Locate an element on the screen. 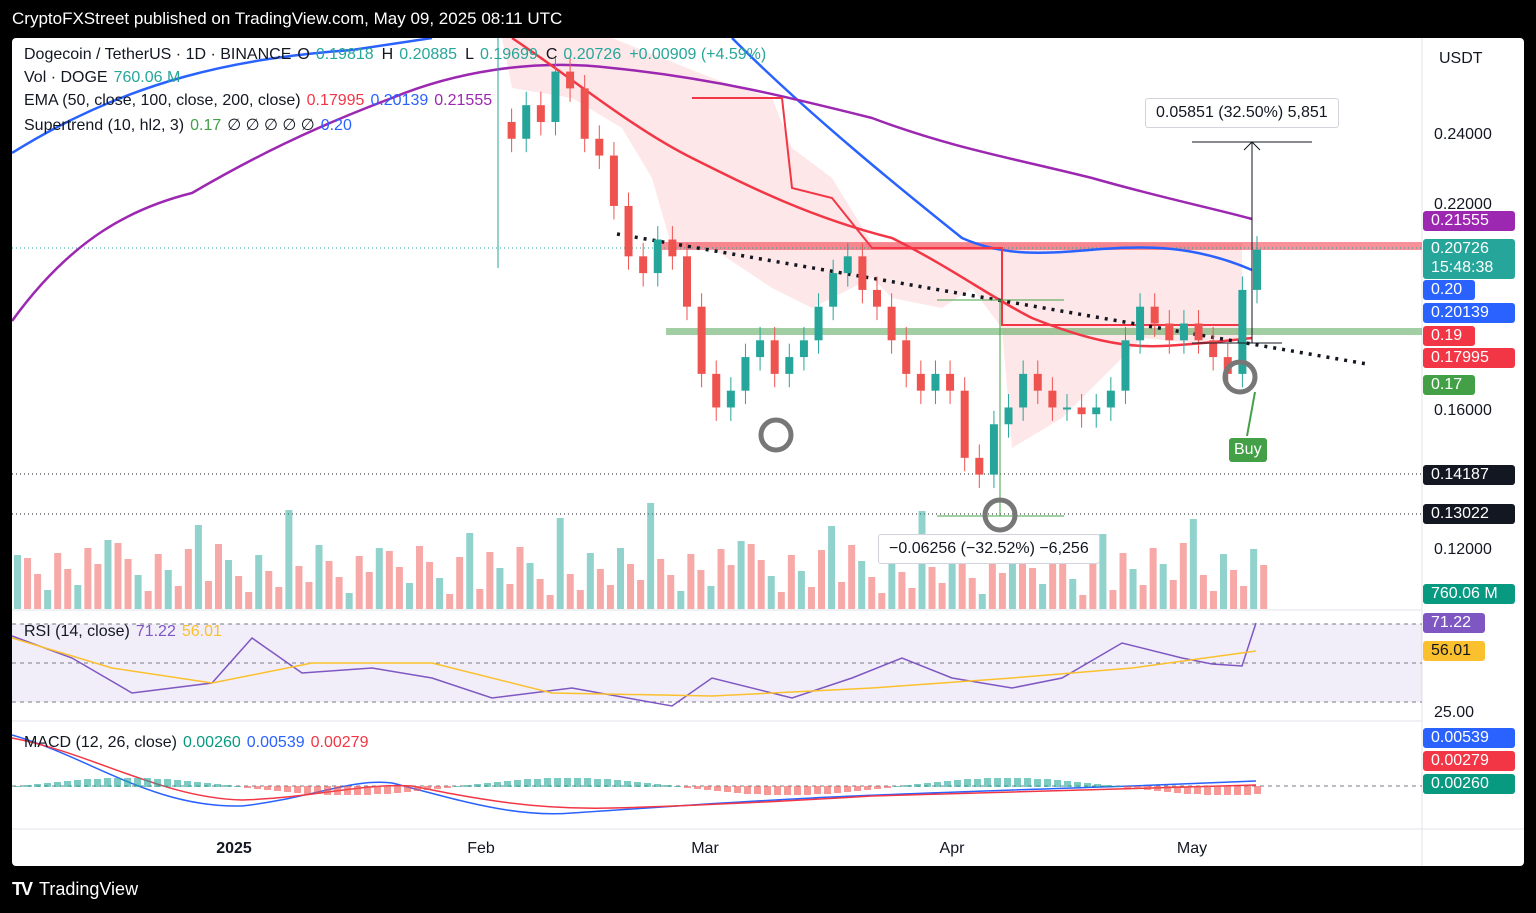  high-value: 0.20885 is located at coordinates (428, 54).